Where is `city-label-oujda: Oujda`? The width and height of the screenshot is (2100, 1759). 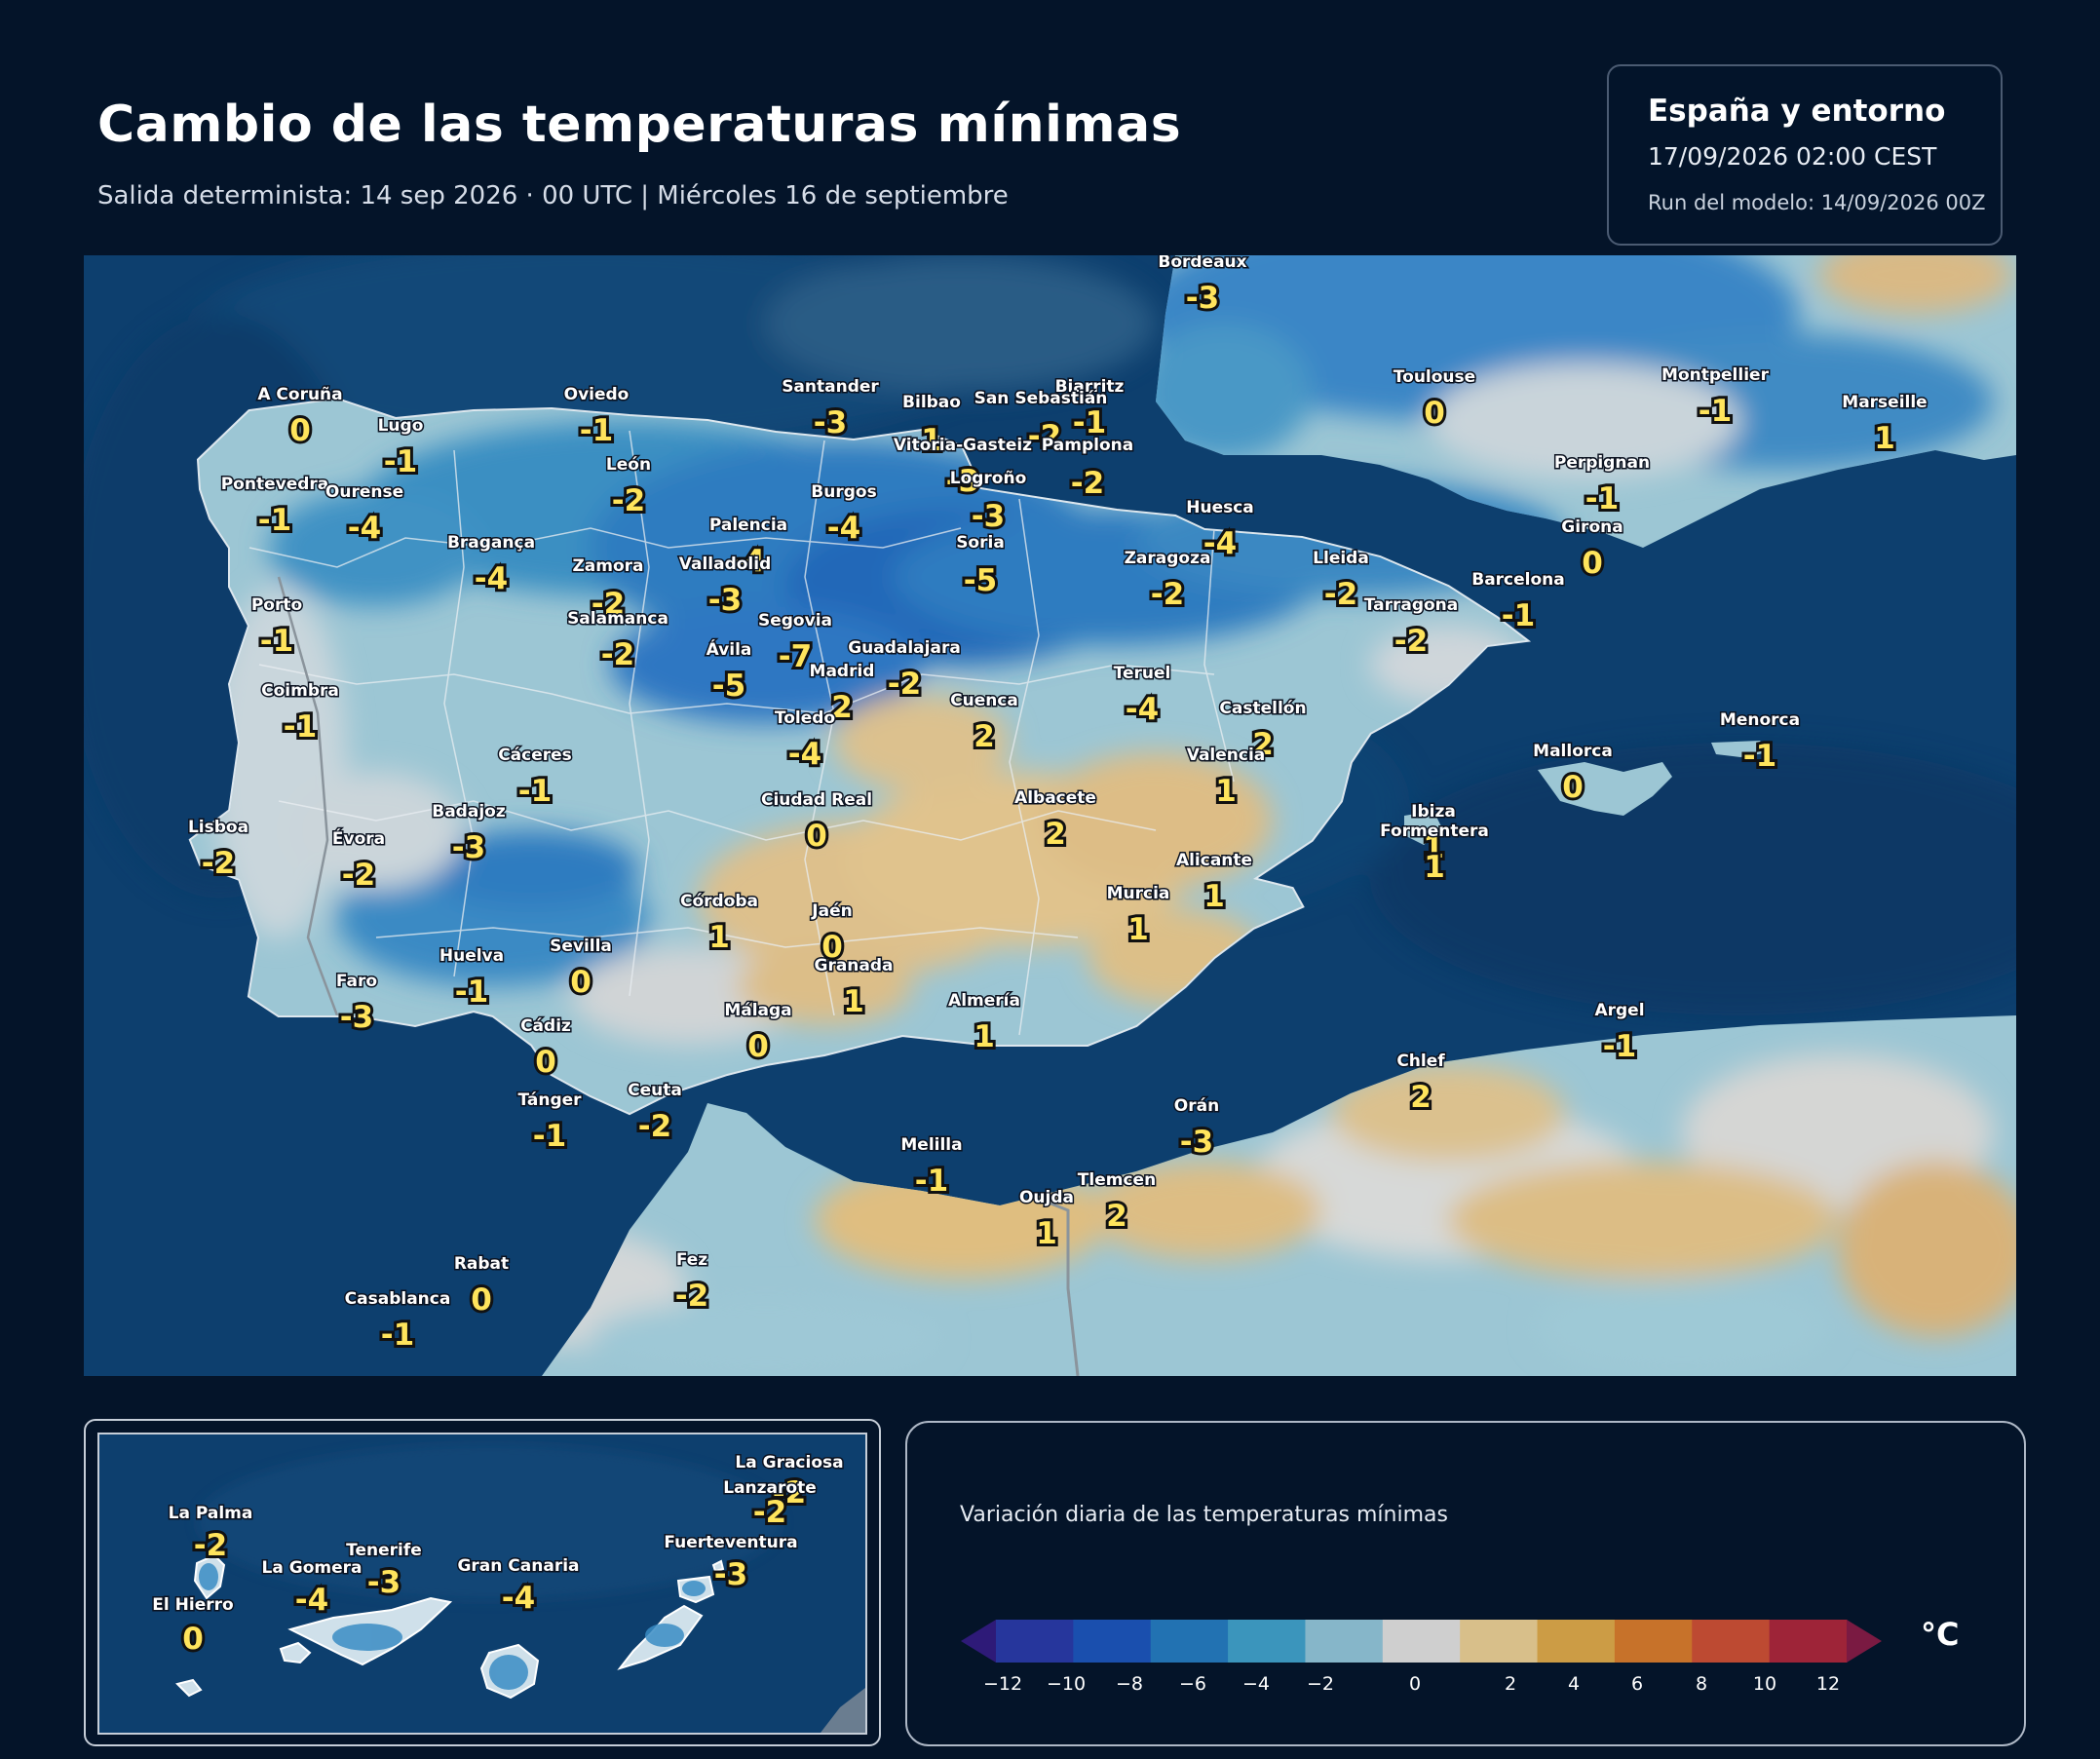
city-label-oujda: Oujda is located at coordinates (1046, 1197).